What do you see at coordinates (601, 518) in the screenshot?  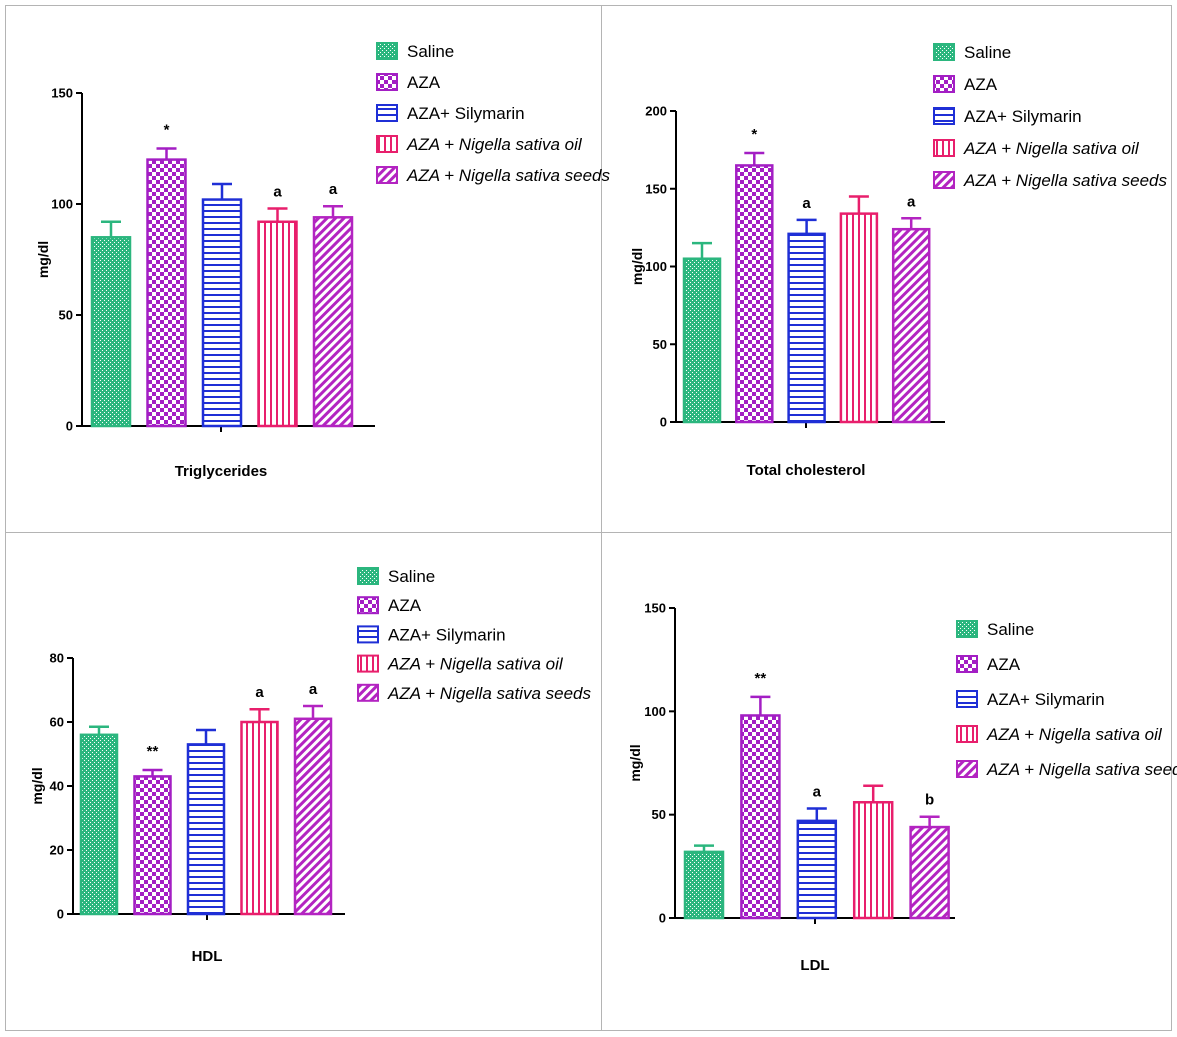 I see `panel-divider-vertical` at bounding box center [601, 518].